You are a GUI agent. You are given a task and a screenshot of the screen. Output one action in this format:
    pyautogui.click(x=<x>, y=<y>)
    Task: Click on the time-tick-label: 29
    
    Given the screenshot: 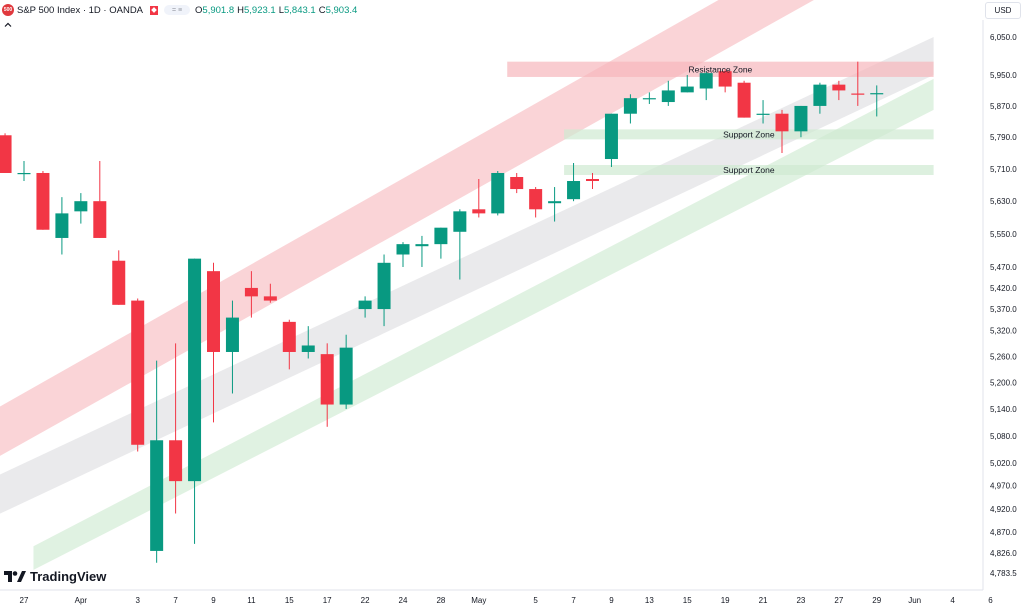 What is the action you would take?
    pyautogui.click(x=876, y=600)
    